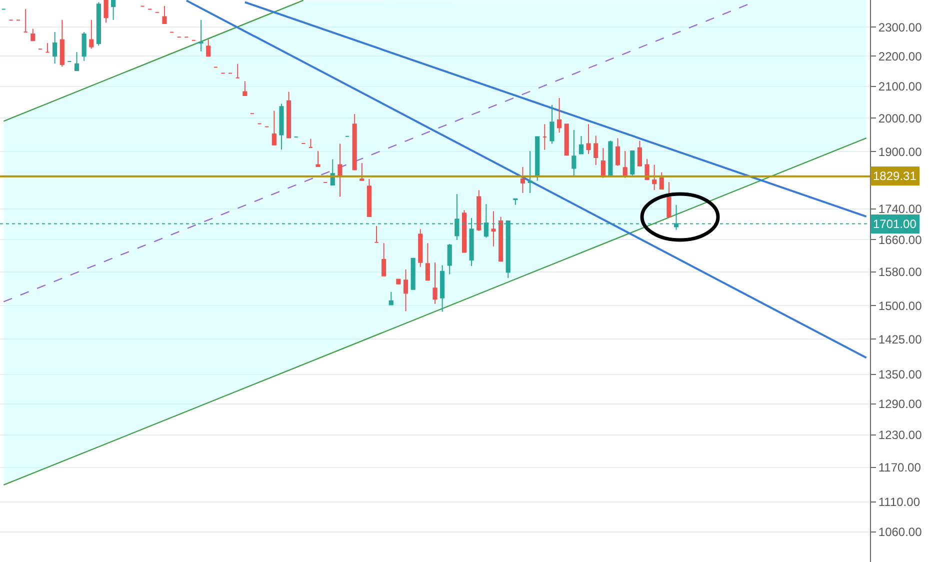 Image resolution: width=929 pixels, height=562 pixels. Describe the element at coordinates (900, 87) in the screenshot. I see `y-tick-label: 2100.00` at that location.